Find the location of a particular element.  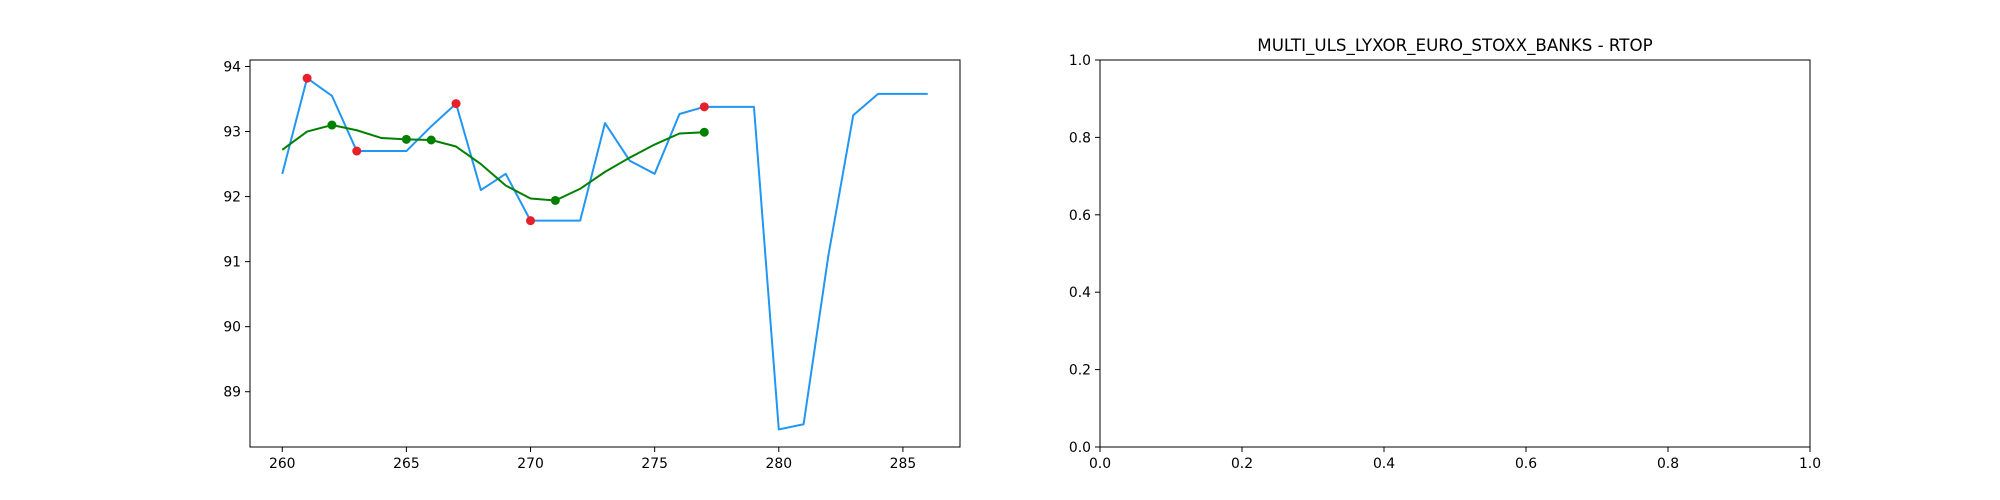

rtop-chart-x-ticks: 0.0 0.2 0.4 0.6 0.8 1.0 is located at coordinates (1455, 459).